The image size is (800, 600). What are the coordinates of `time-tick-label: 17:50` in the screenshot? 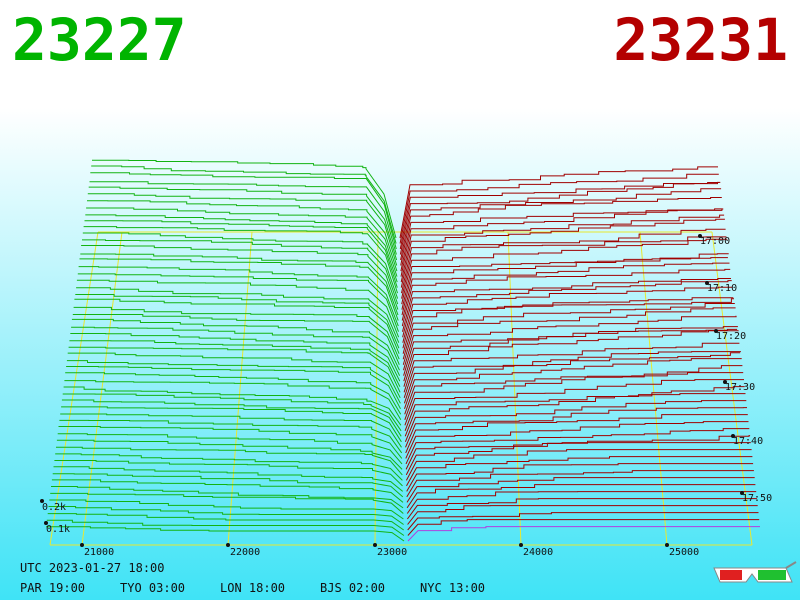 It's located at (757, 498).